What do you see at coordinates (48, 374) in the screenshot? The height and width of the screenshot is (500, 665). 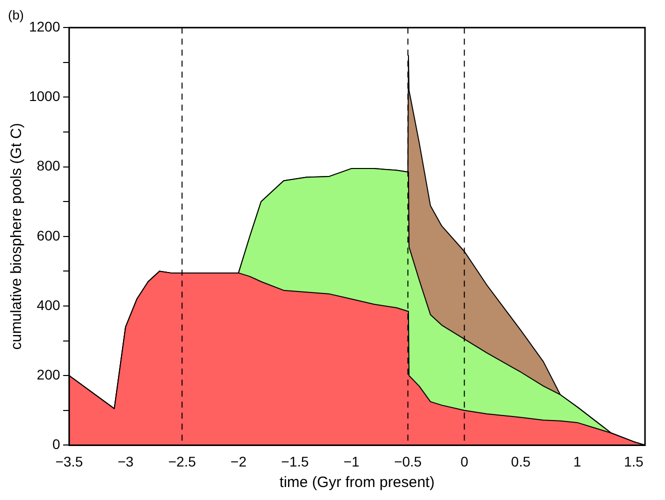 I see `y-tick-label: 200` at bounding box center [48, 374].